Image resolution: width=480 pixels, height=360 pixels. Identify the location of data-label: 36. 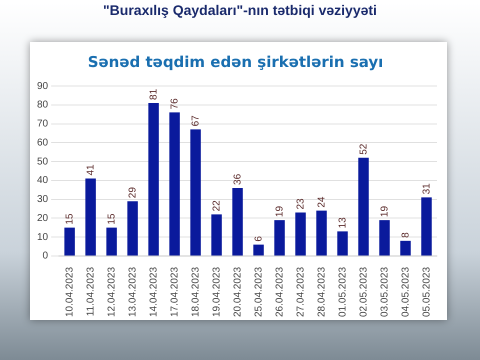
(238, 179).